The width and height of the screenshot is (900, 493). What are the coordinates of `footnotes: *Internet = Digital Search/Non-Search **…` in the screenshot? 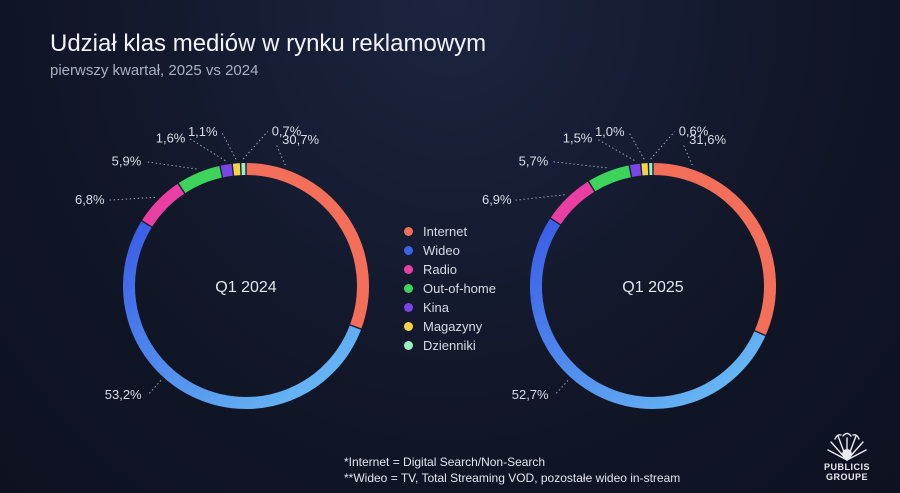 It's located at (512, 470).